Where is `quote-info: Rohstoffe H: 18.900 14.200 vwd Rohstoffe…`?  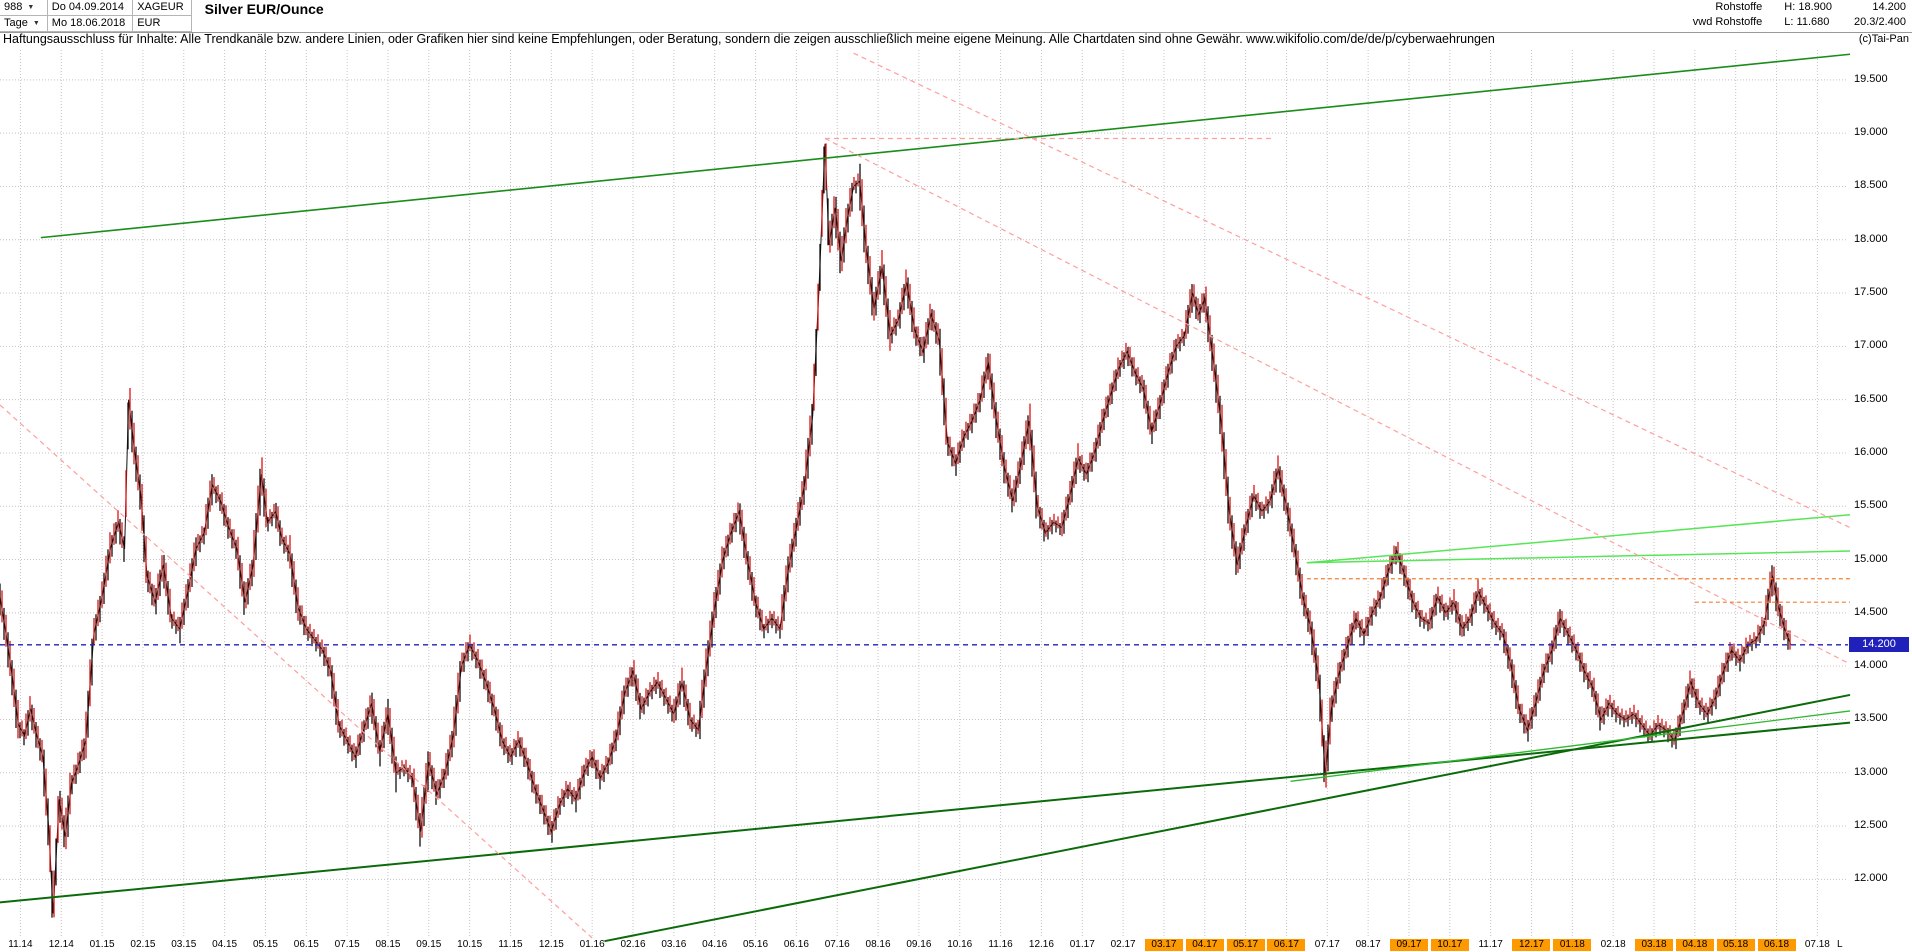 quote-info: Rohstoffe H: 18.900 14.200 vwd Rohstoffe… is located at coordinates (1802, 15).